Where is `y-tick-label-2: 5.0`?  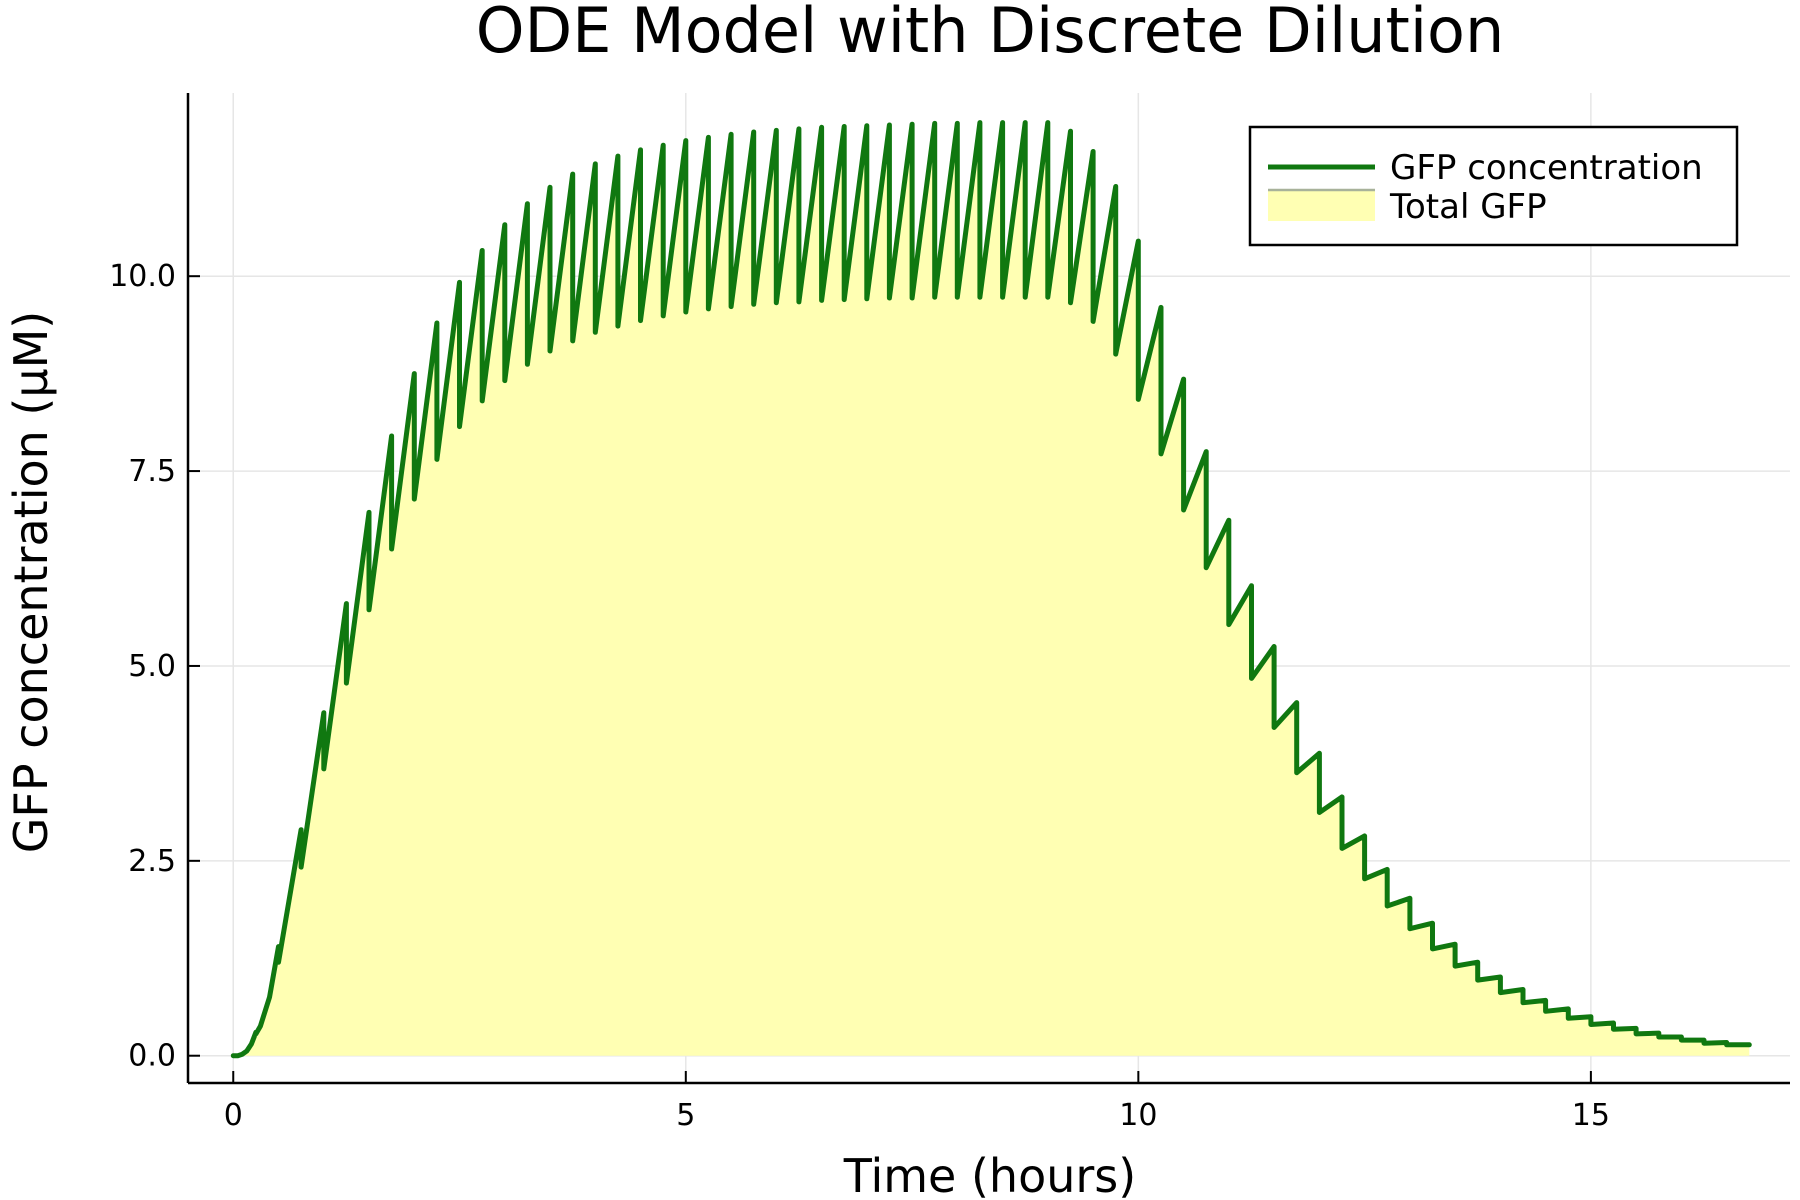 y-tick-label-2: 5.0 is located at coordinates (152, 666).